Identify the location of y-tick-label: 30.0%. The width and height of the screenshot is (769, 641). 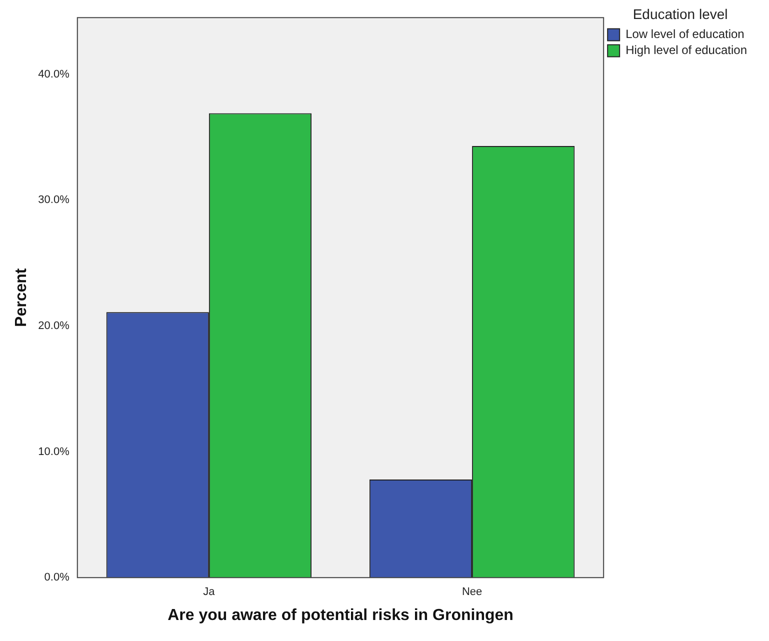
(54, 200).